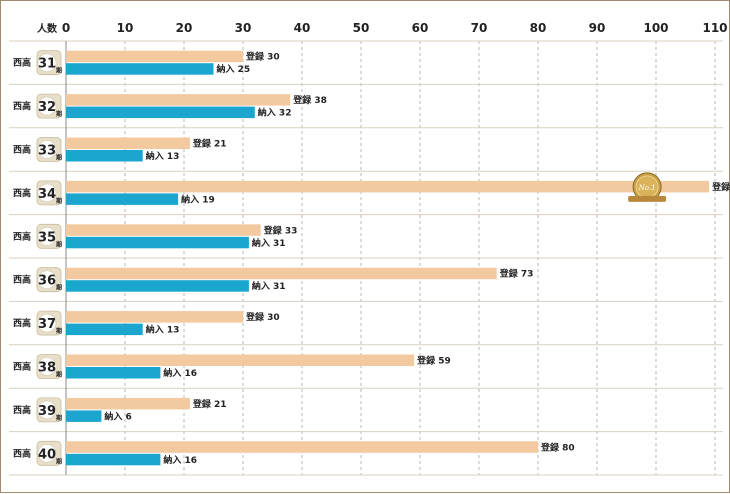 The width and height of the screenshot is (730, 494). Describe the element at coordinates (395, 28) in the screenshot. I see `x-tick-labels: 0 10 20 30 40 50 60 70 80 90 100 110` at that location.